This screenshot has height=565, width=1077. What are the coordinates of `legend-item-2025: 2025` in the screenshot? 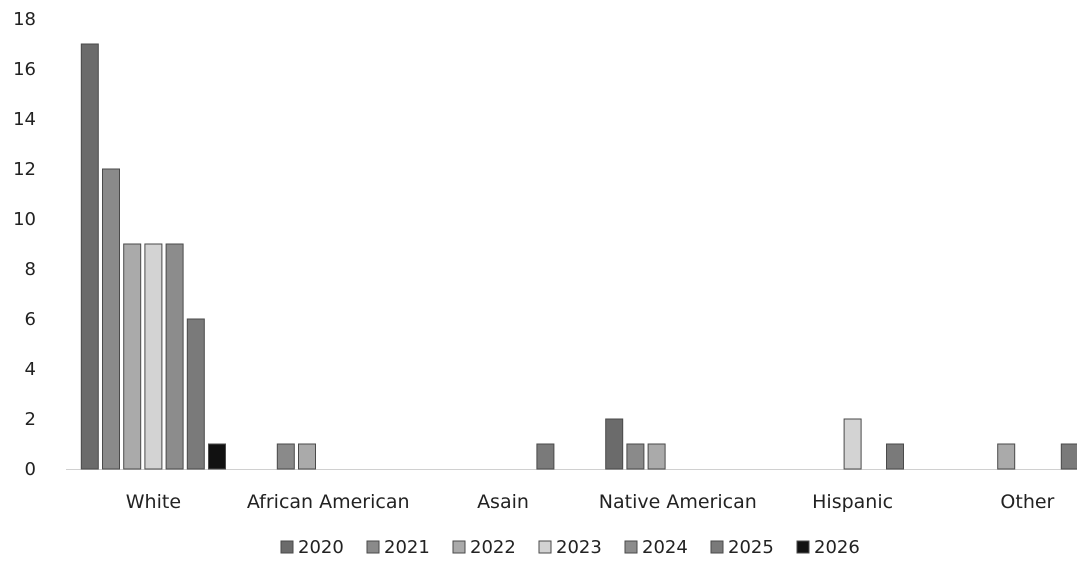 It's located at (742, 547).